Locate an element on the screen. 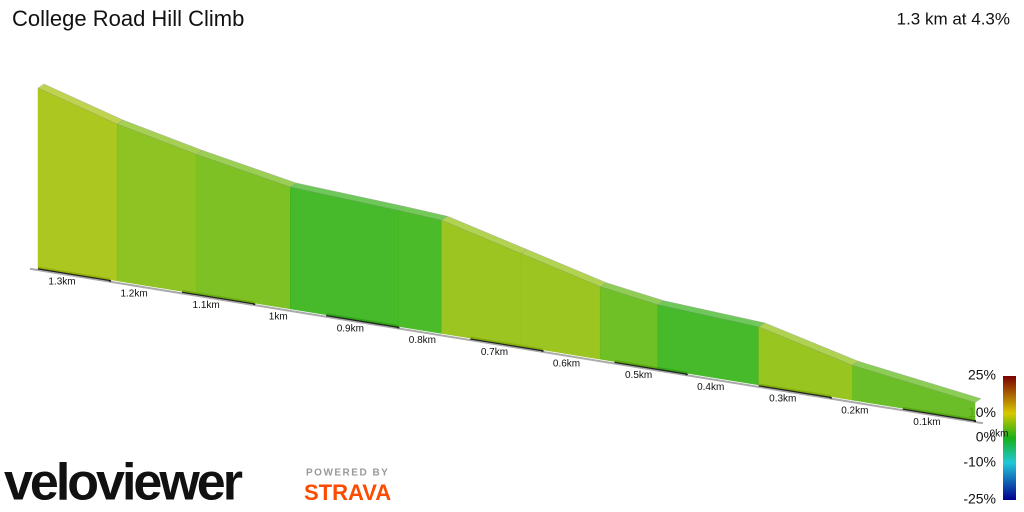 This screenshot has width=1024, height=512. x-tick-label: 0.3km is located at coordinates (782, 399).